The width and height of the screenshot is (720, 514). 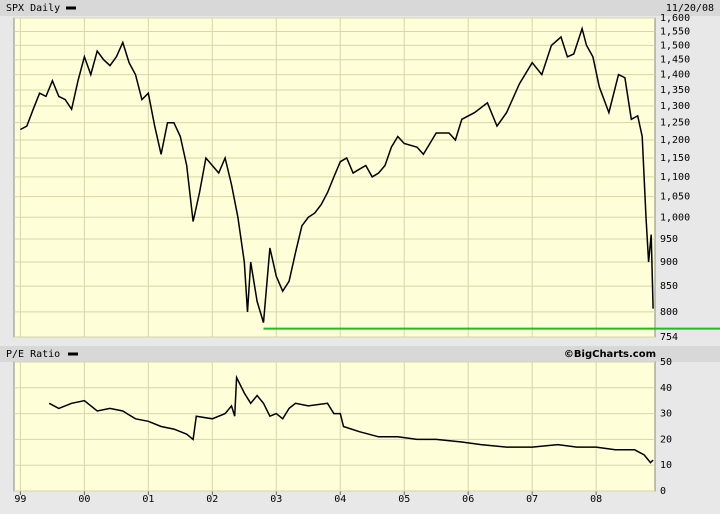 What do you see at coordinates (669, 239) in the screenshot?
I see `y-tick-label: 950` at bounding box center [669, 239].